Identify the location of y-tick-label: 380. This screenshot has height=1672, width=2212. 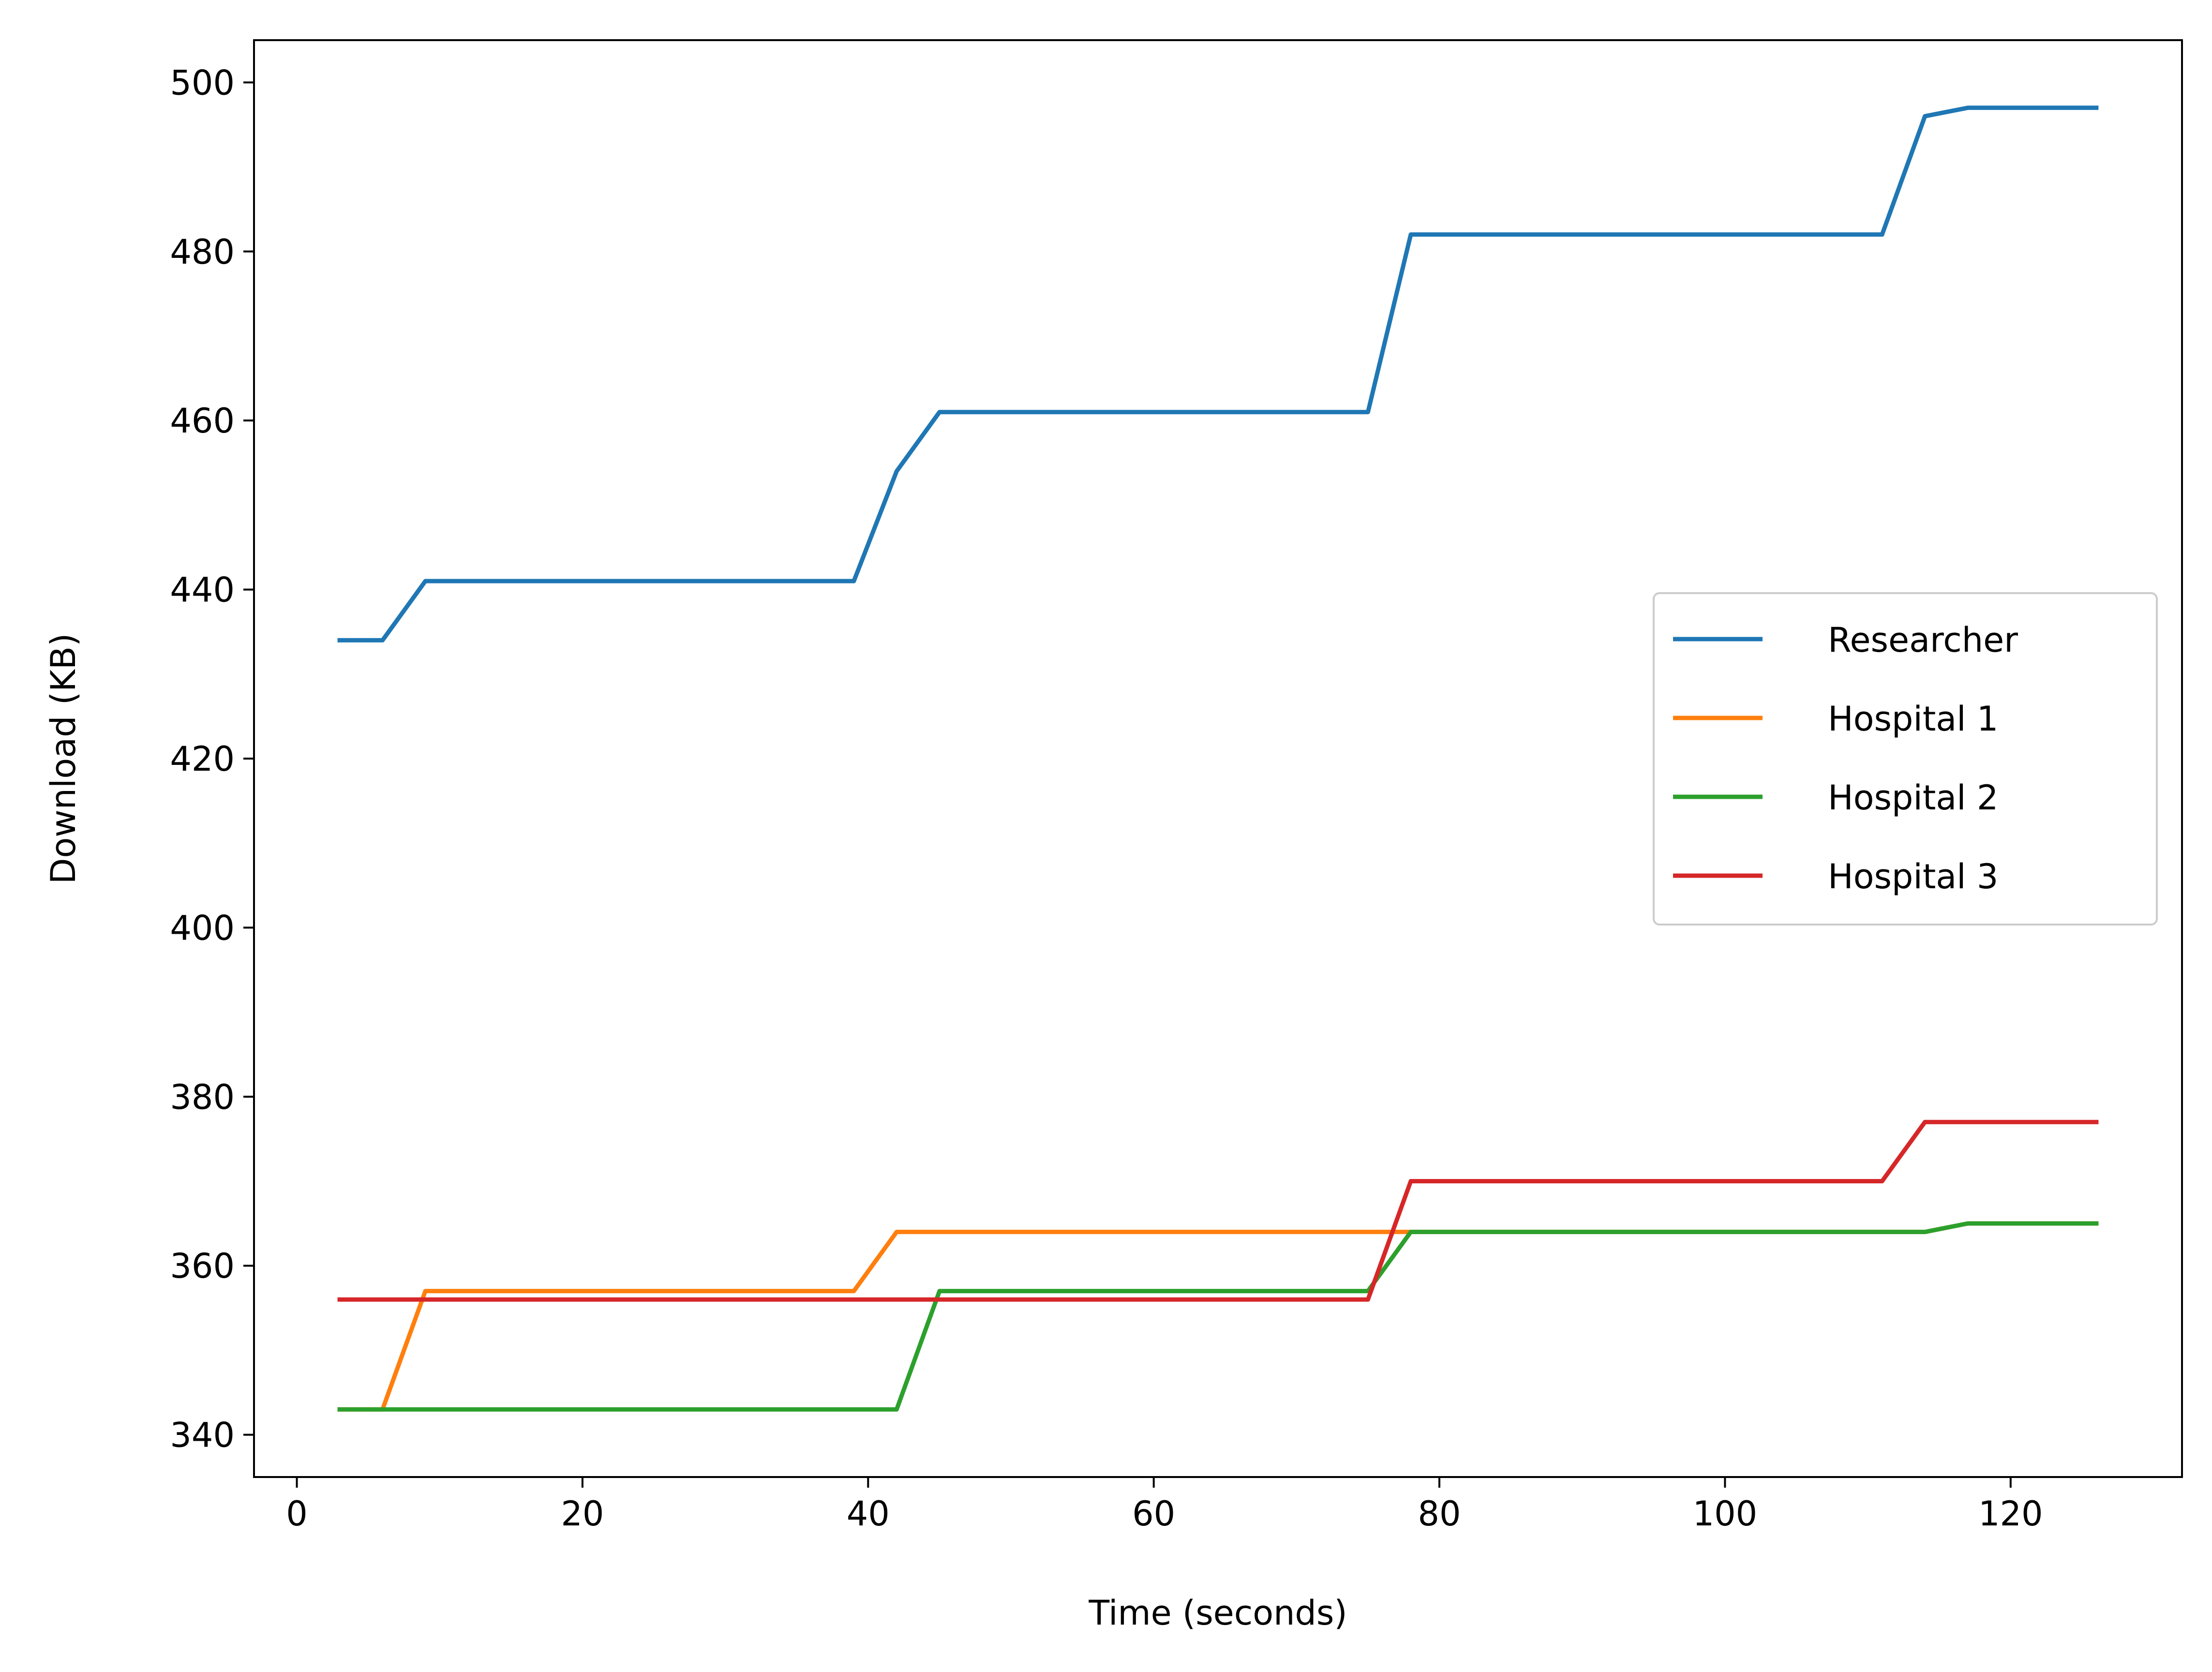
(202, 1097).